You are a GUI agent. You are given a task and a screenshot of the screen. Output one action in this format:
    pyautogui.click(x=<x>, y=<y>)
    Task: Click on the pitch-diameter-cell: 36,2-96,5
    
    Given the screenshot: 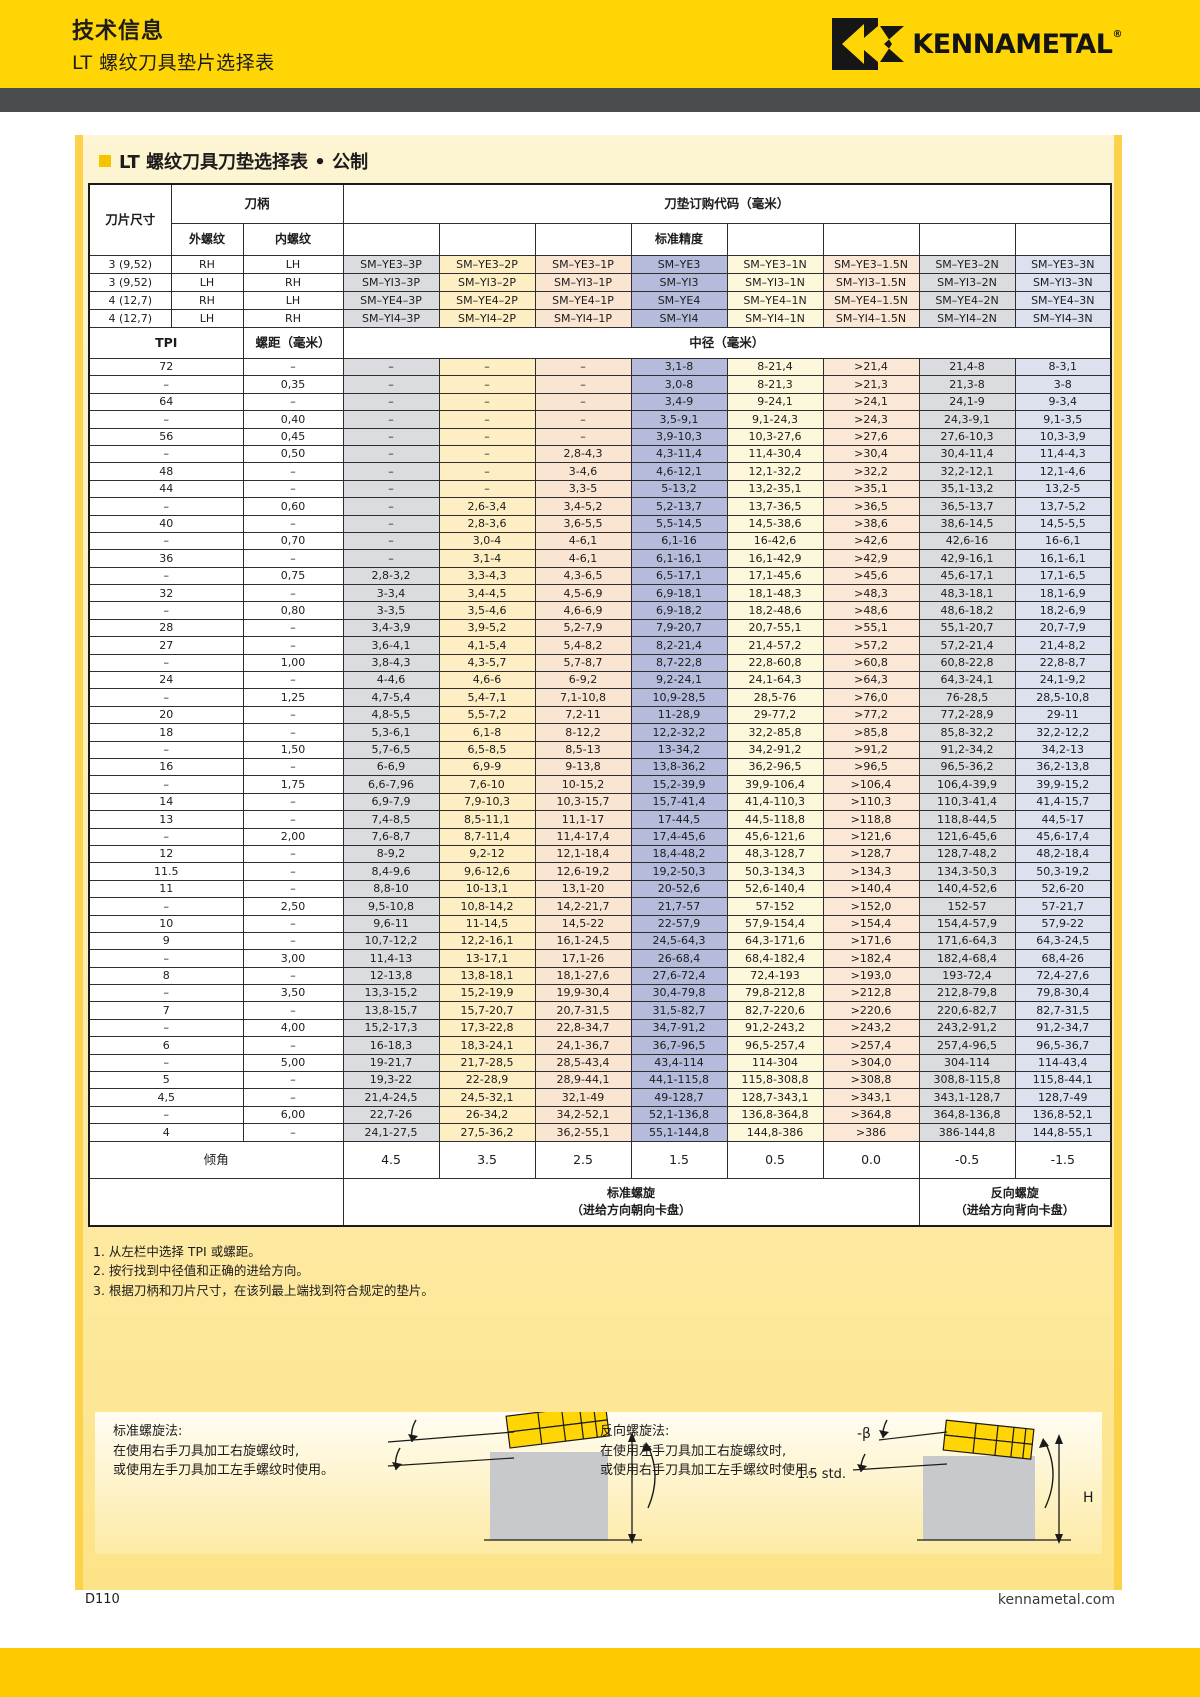 What is the action you would take?
    pyautogui.click(x=775, y=767)
    